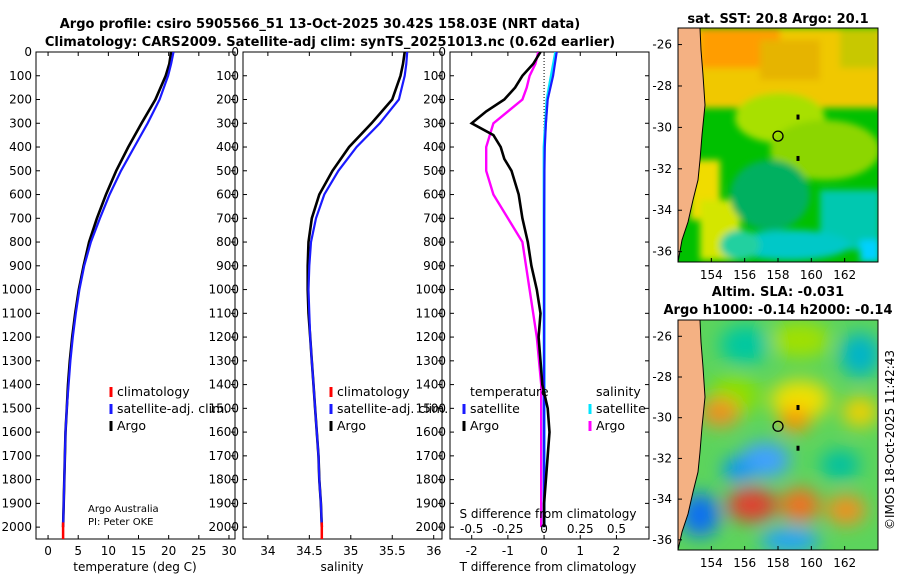  I want to click on s-difference-xlabel: S difference from climatology, so click(548, 514).